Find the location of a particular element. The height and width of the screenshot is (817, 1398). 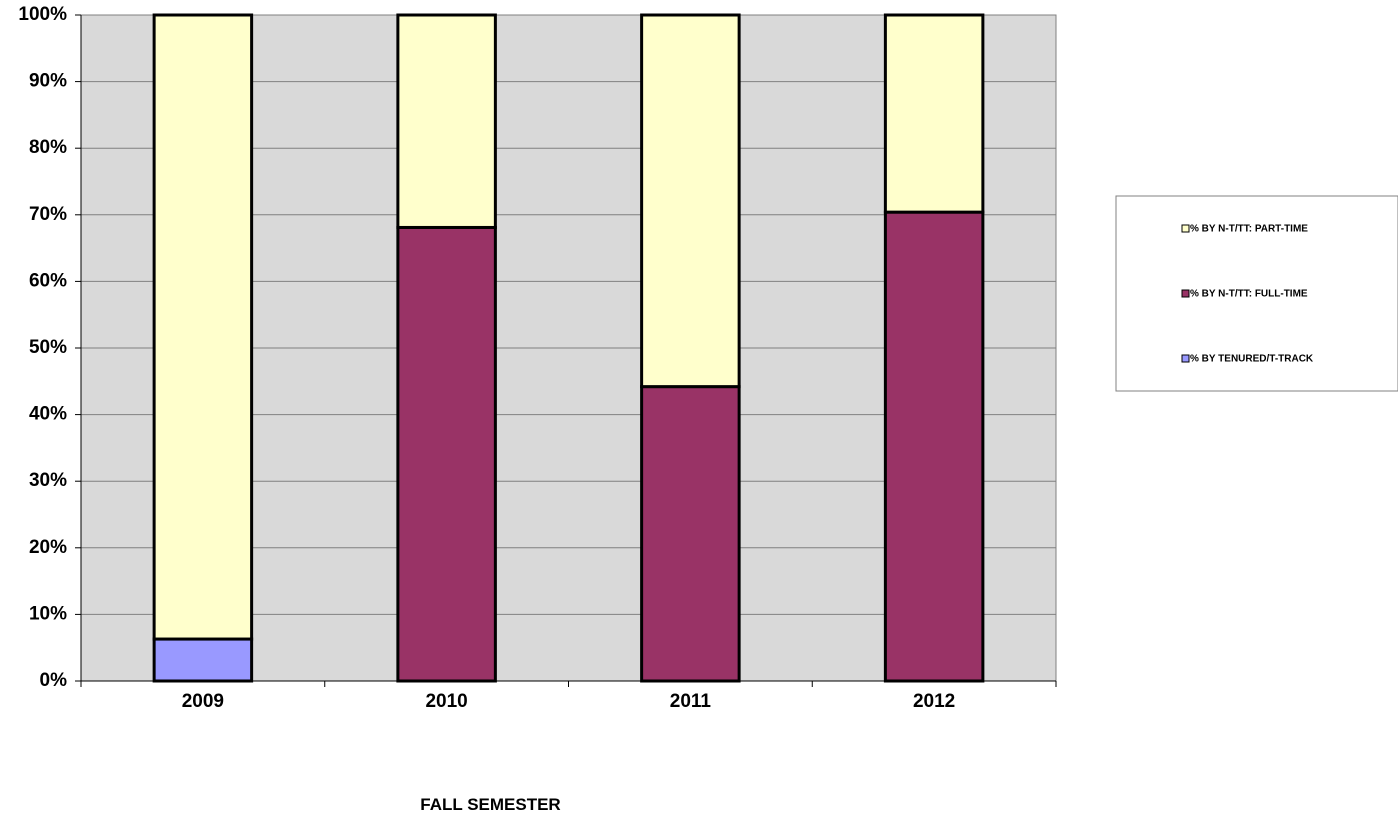

x-tick-label: 2010 is located at coordinates (446, 701).